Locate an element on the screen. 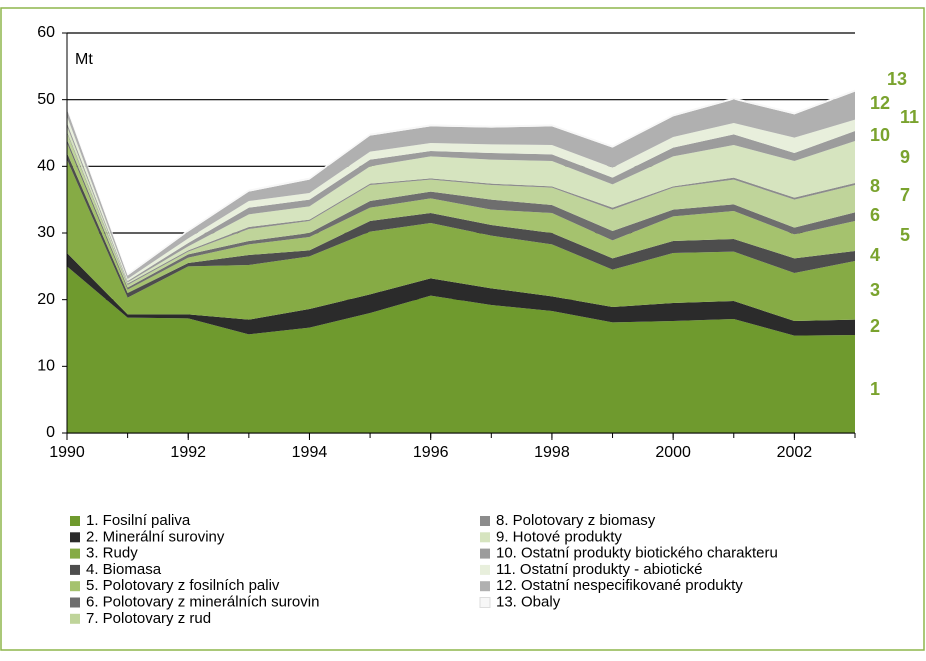 The width and height of the screenshot is (926, 661). y-tick-label: 10 is located at coordinates (46, 366).